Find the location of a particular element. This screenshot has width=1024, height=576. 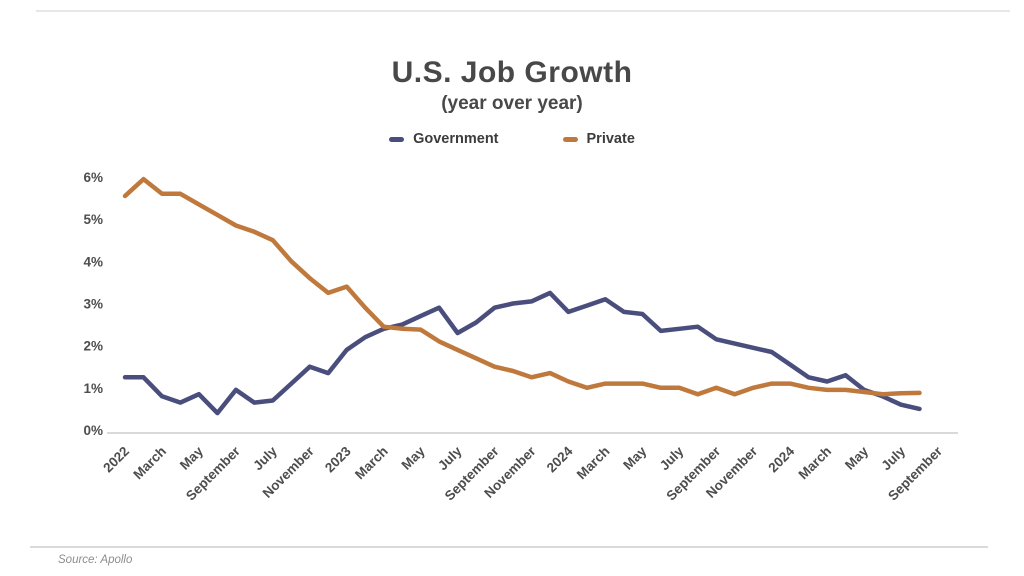

legend-item-government: Government is located at coordinates (444, 139).